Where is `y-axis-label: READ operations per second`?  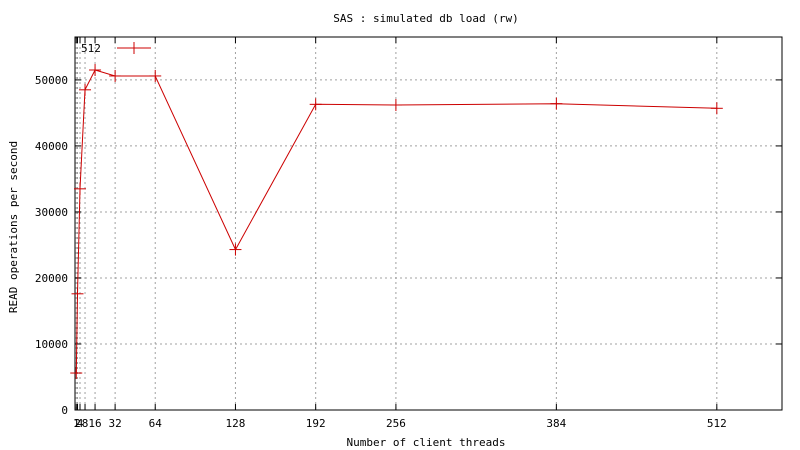 y-axis-label: READ operations per second is located at coordinates (13, 227).